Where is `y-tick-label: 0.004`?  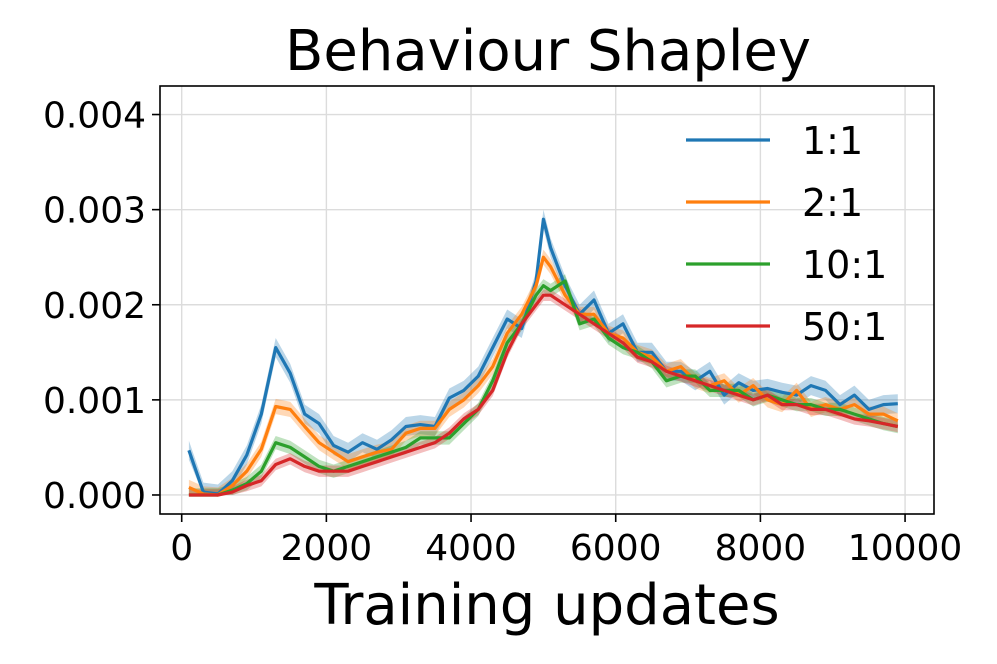 y-tick-label: 0.004 is located at coordinates (94, 116).